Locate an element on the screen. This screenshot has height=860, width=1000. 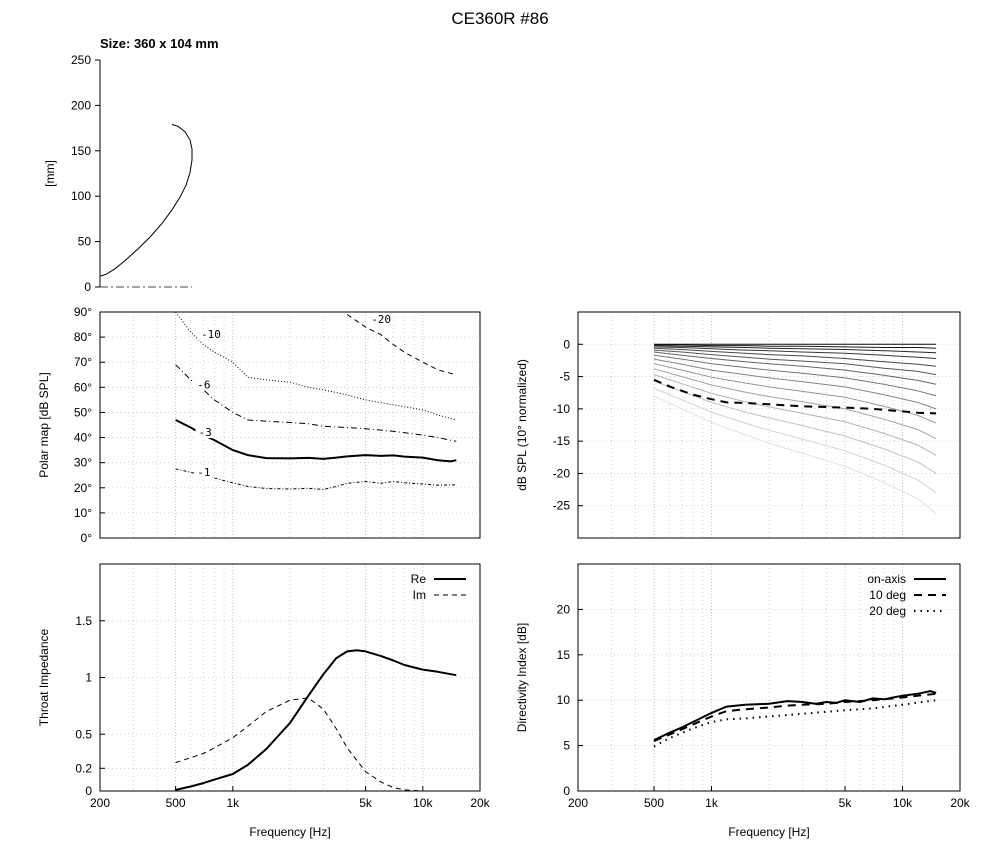
polar-contour-minus6 is located at coordinates (316, 403).